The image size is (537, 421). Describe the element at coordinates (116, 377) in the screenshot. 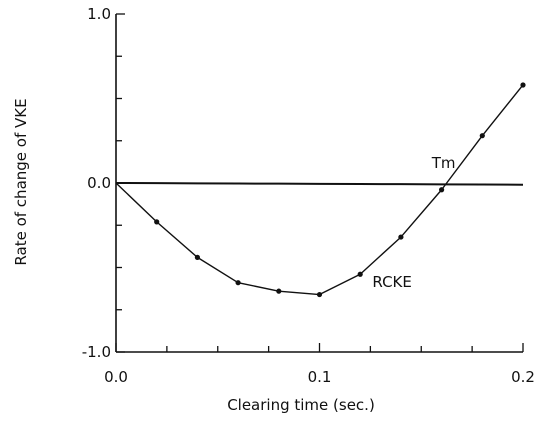

I see `x-tick-label: 0.0` at that location.